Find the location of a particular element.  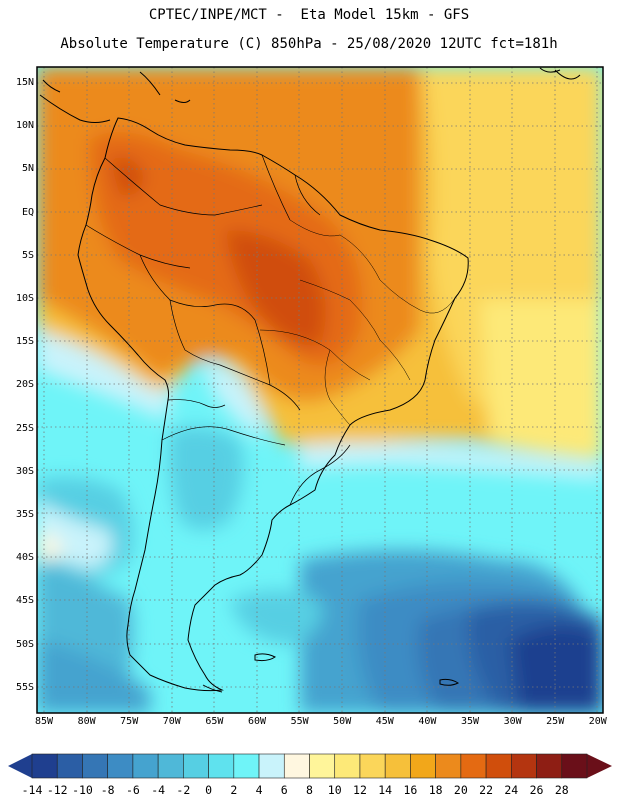

lon-label: 60W is located at coordinates (257, 721).